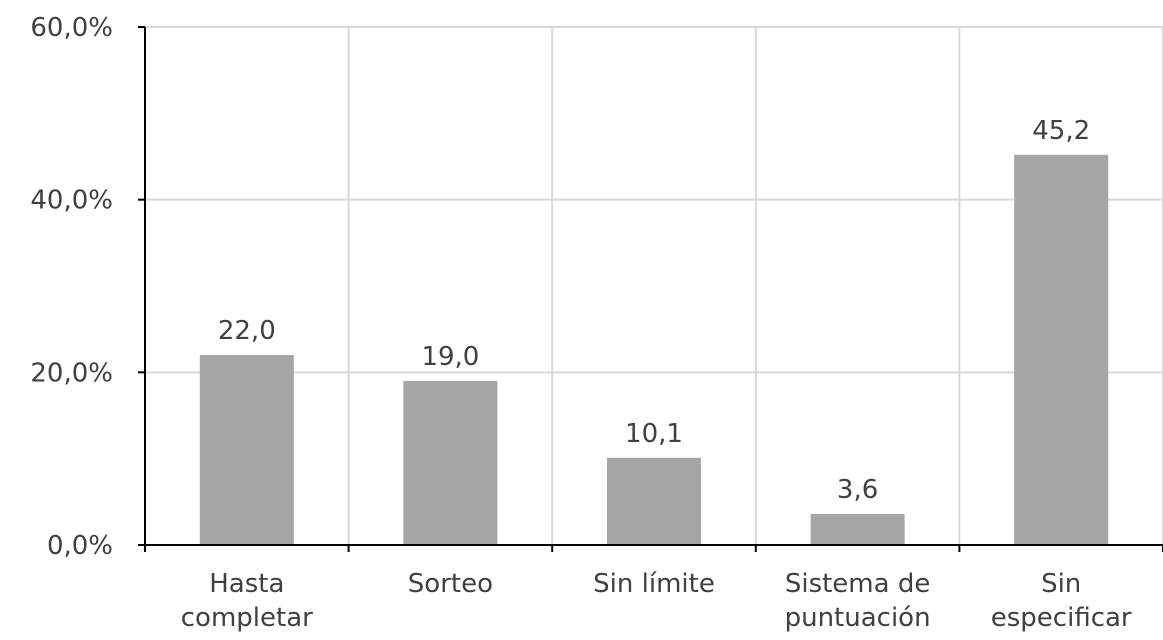 The width and height of the screenshot is (1163, 640). Describe the element at coordinates (247, 618) in the screenshot. I see `x-tick-label-line: completar` at that location.